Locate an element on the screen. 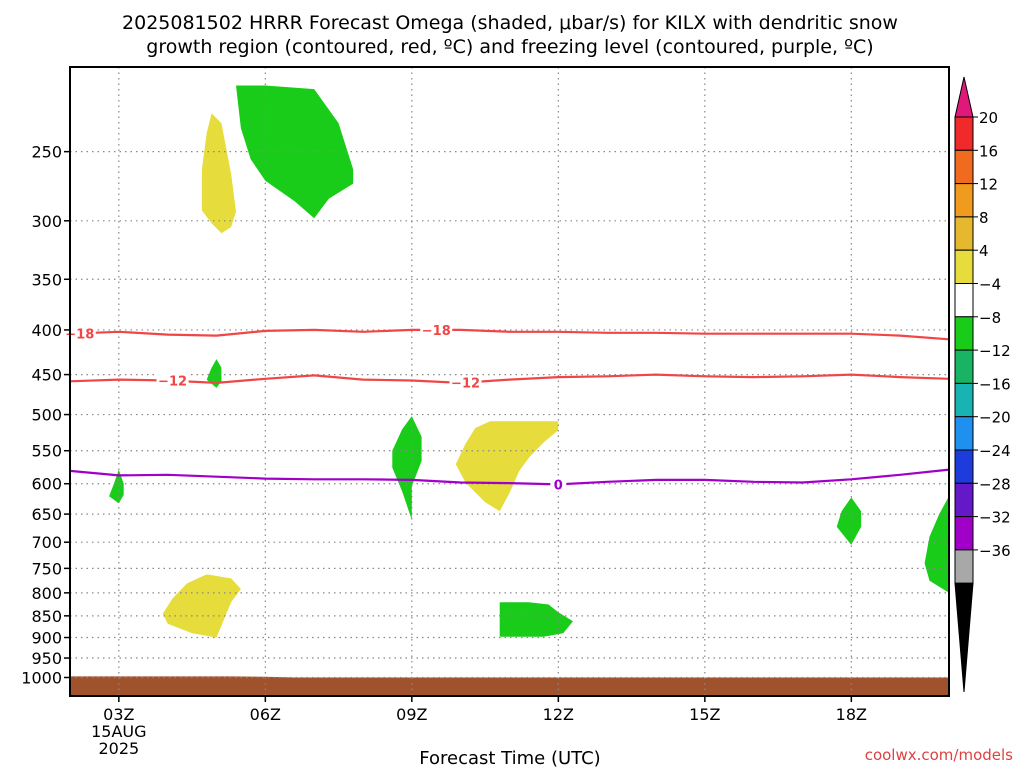 The height and width of the screenshot is (768, 1024). y-tick-label-1000: 1000 is located at coordinates (41, 677).